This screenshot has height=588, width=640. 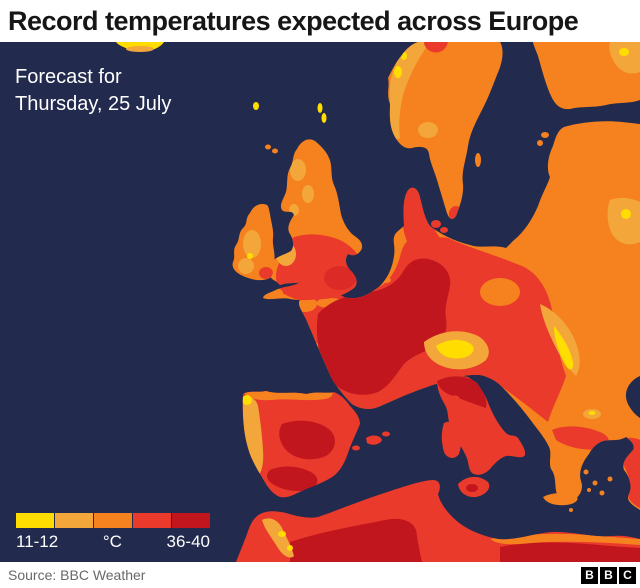 What do you see at coordinates (439, 226) in the screenshot?
I see `danish-islands` at bounding box center [439, 226].